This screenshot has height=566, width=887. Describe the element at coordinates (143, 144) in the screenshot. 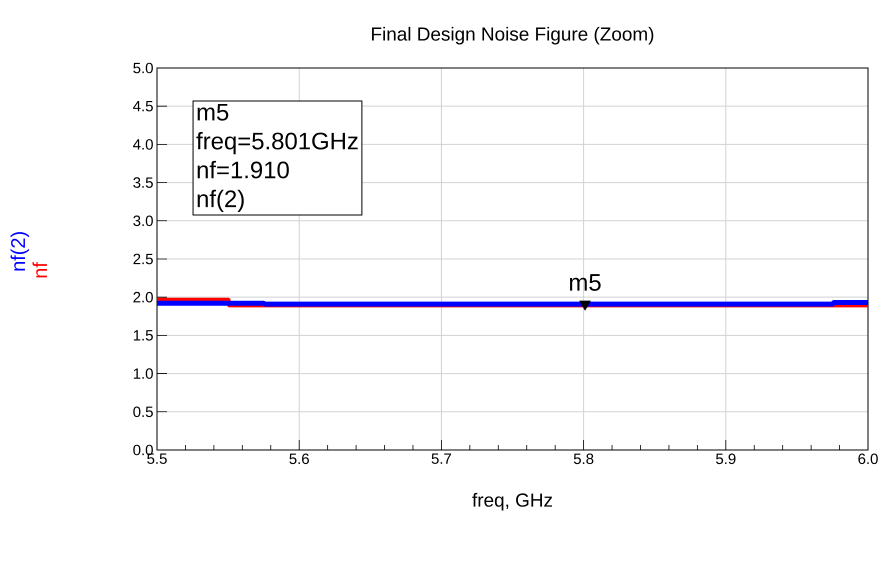

I see `y-tick-label: 4.0` at that location.